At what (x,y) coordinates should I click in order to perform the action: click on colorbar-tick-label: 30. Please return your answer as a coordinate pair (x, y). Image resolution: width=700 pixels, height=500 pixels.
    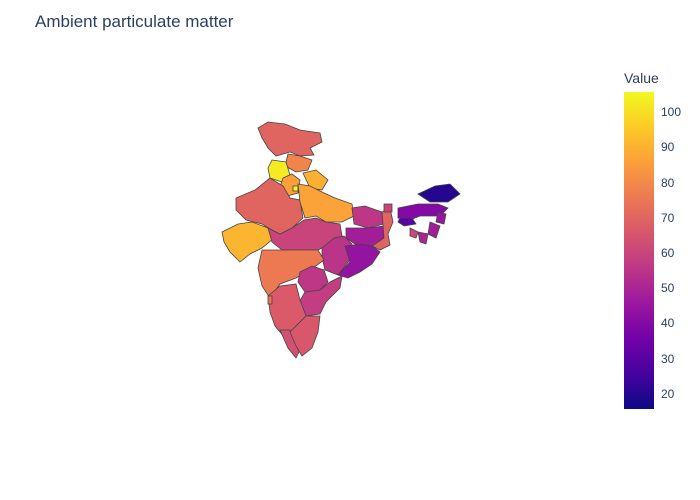
    Looking at the image, I should click on (668, 358).